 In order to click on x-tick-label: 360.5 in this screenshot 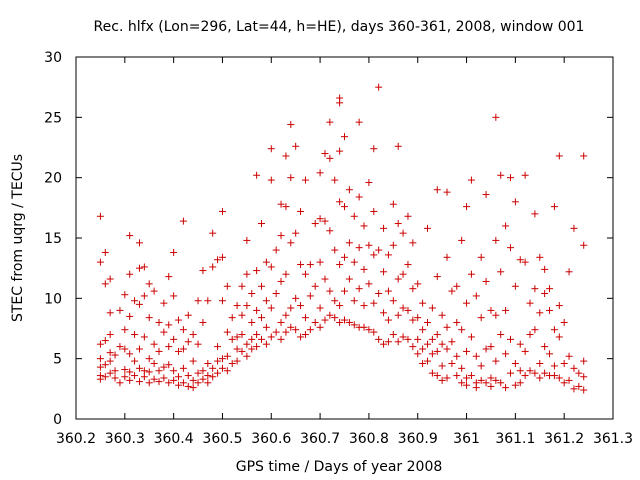, I will do `click(222, 439)`.